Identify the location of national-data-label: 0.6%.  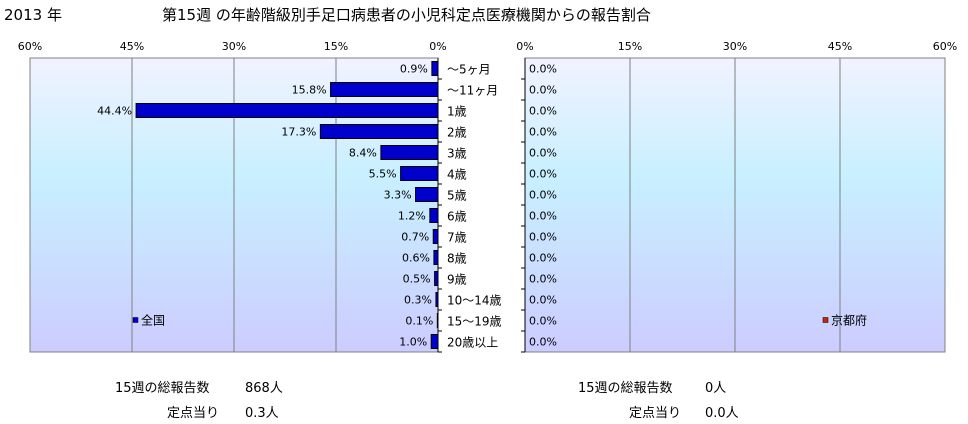
(416, 258).